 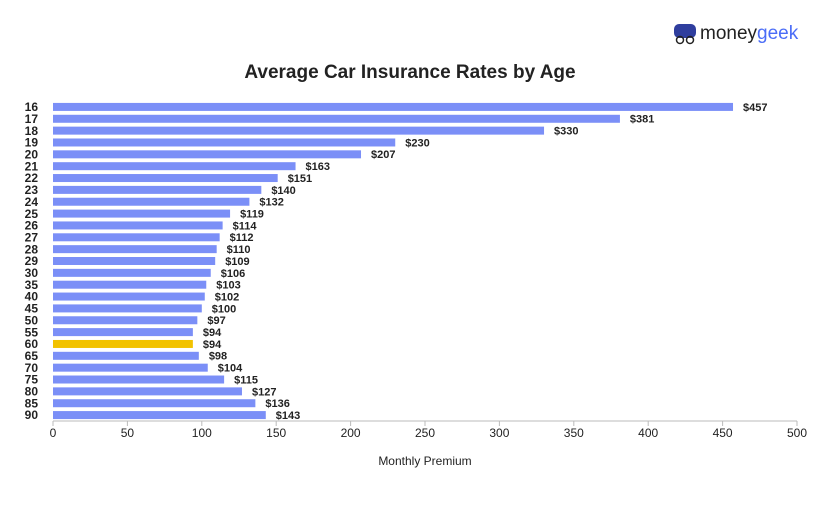 I want to click on y-tick-label: 18, so click(x=32, y=131).